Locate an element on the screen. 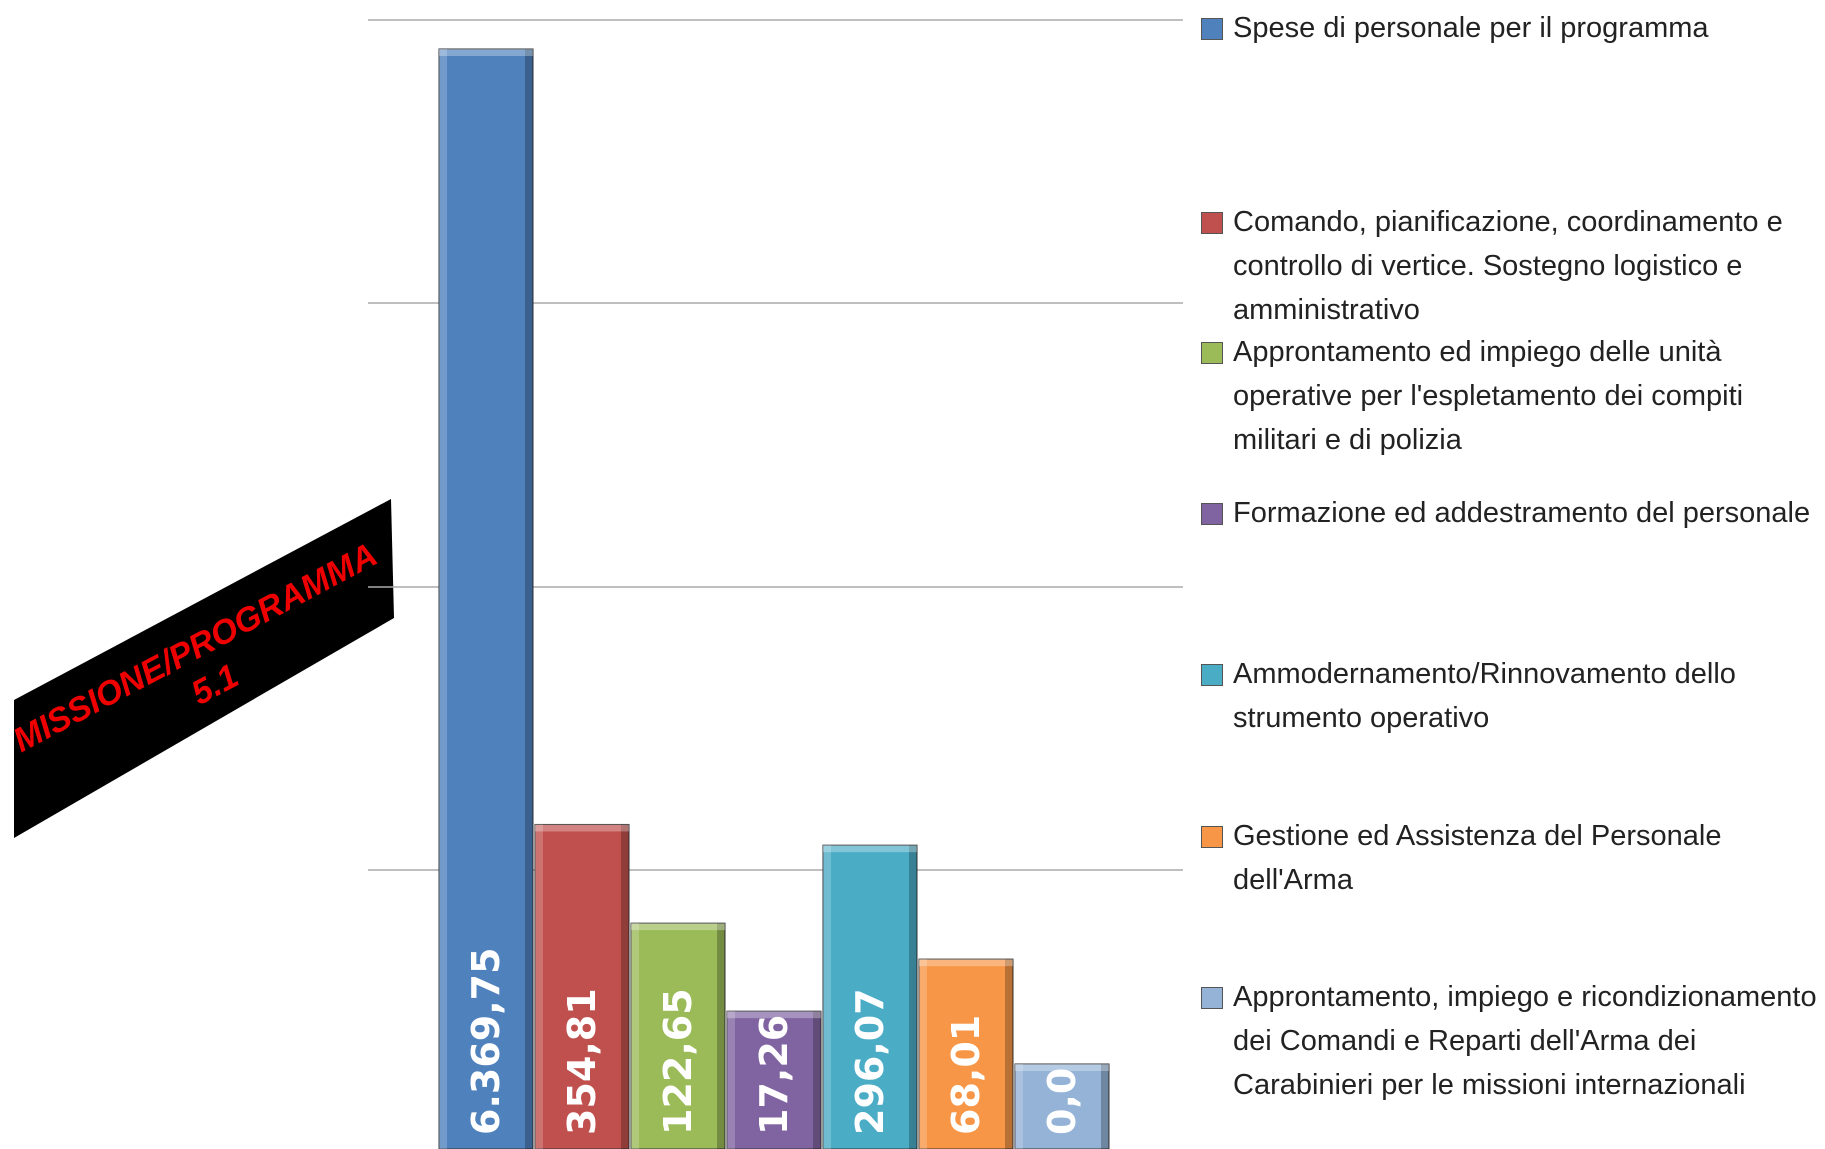  value-label: 0,0 is located at coordinates (1062, 1101).